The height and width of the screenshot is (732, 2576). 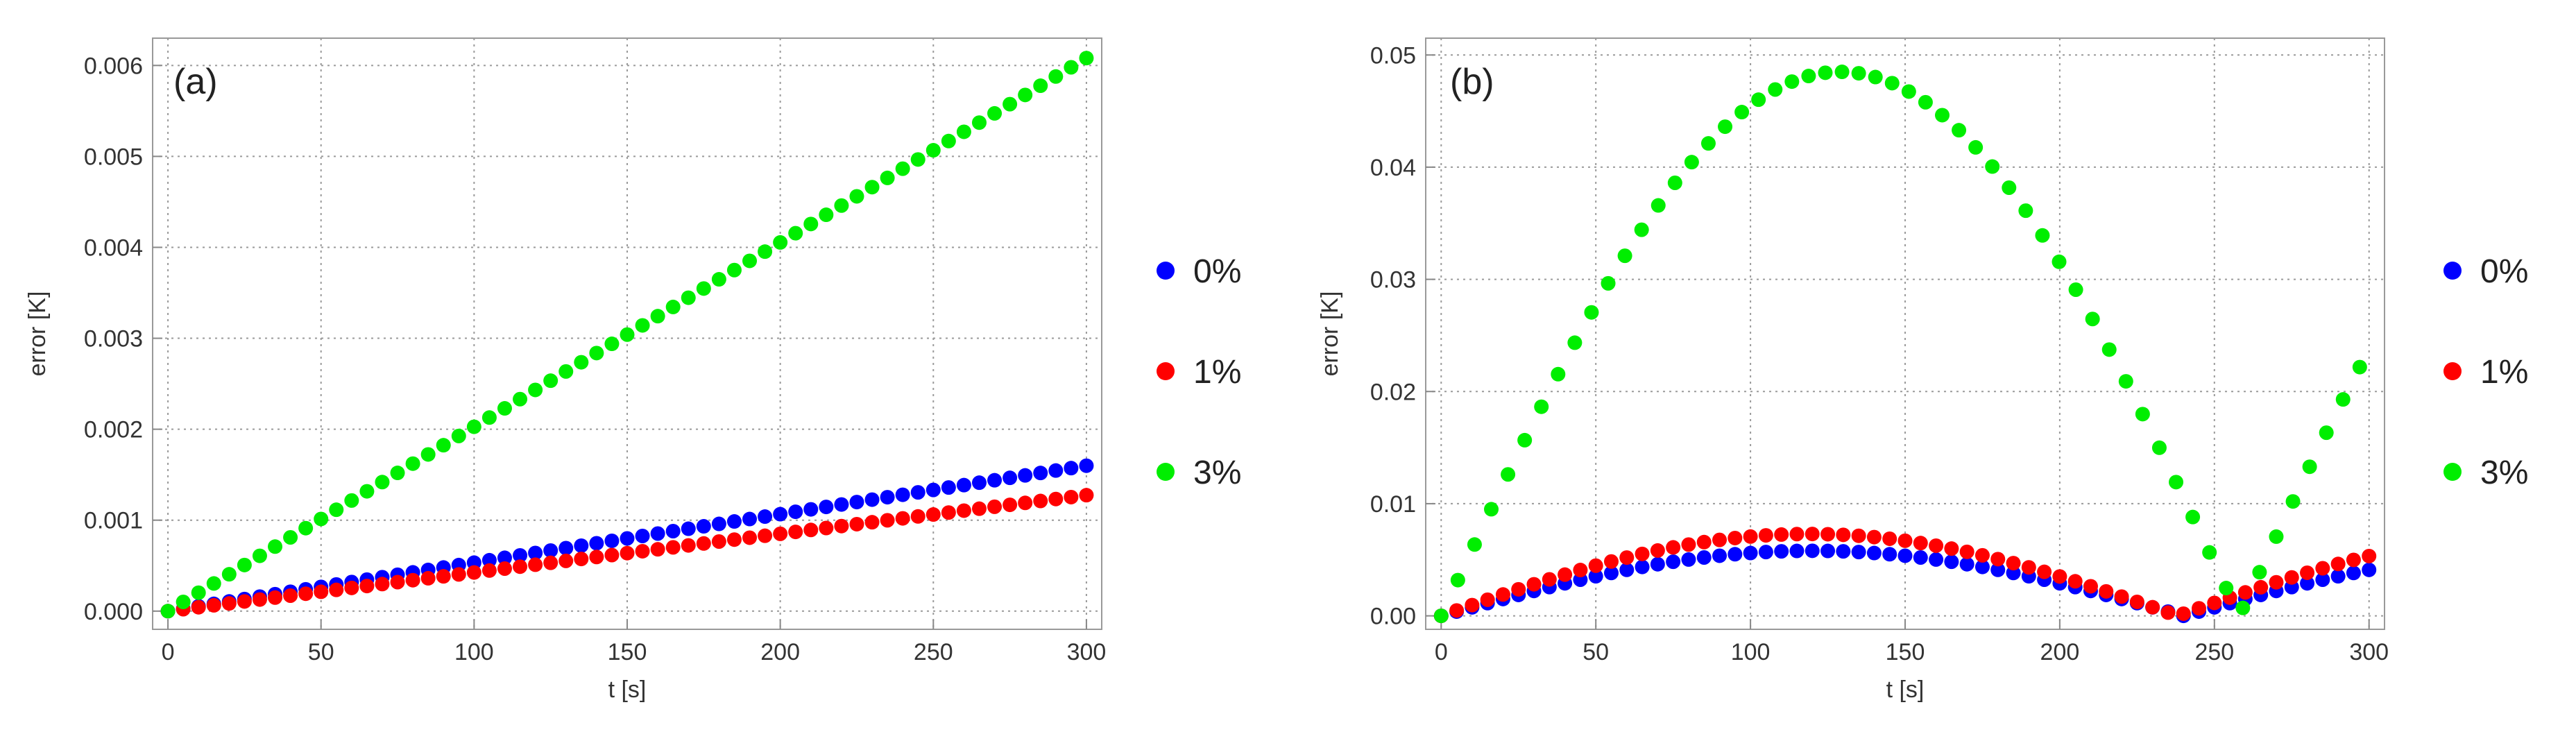 What do you see at coordinates (1393, 617) in the screenshot?
I see `y-tick-label-b-0: 0.00` at bounding box center [1393, 617].